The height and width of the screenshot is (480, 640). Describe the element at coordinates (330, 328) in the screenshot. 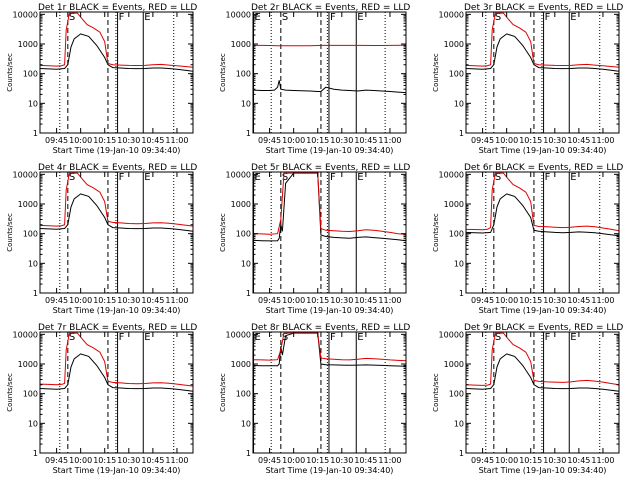

I see `panel-title: Det 8r BLACK = Events, RED = LLD` at that location.